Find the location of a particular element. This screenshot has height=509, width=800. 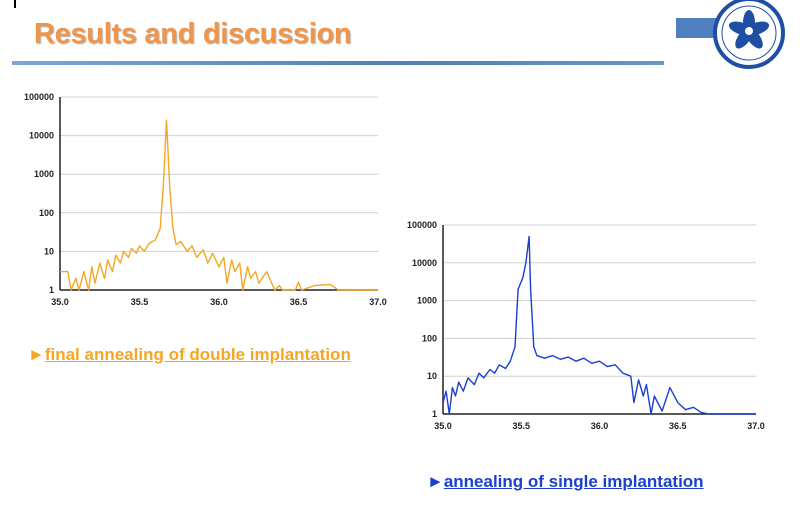

caption-double-implantation: ►final annealing of double implantation is located at coordinates (189, 355).